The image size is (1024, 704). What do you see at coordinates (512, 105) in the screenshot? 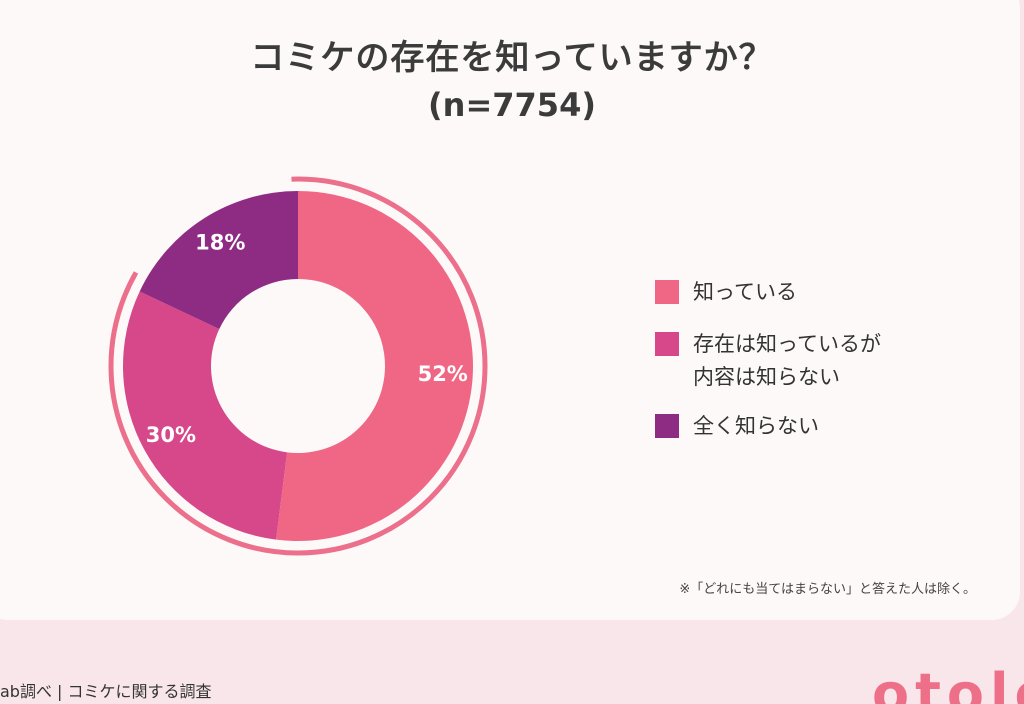
I see `chart-subtitle: (n=7754)` at bounding box center [512, 105].